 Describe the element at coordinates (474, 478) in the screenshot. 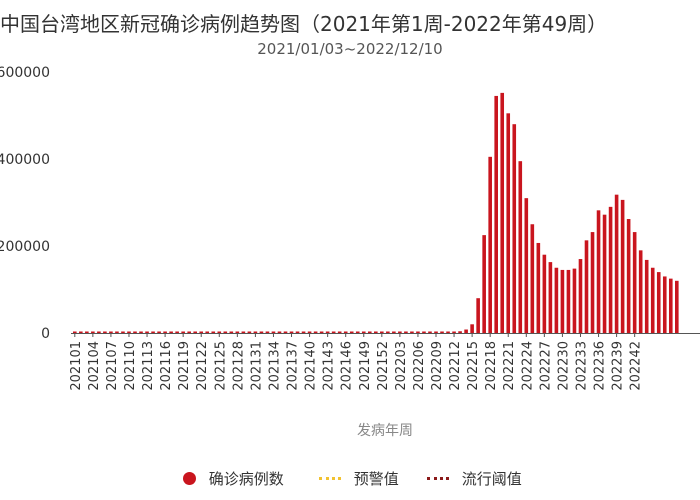

I see `legend-threshold: 流行阈值` at that location.